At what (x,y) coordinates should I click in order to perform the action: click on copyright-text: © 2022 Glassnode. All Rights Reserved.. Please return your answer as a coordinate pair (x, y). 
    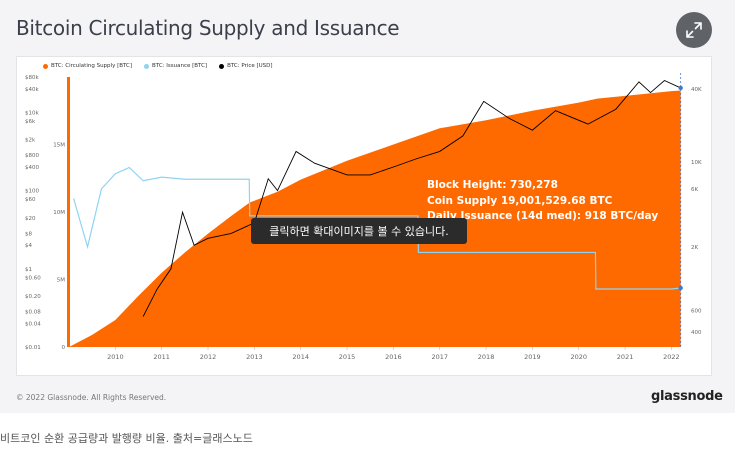
    Looking at the image, I should click on (91, 397).